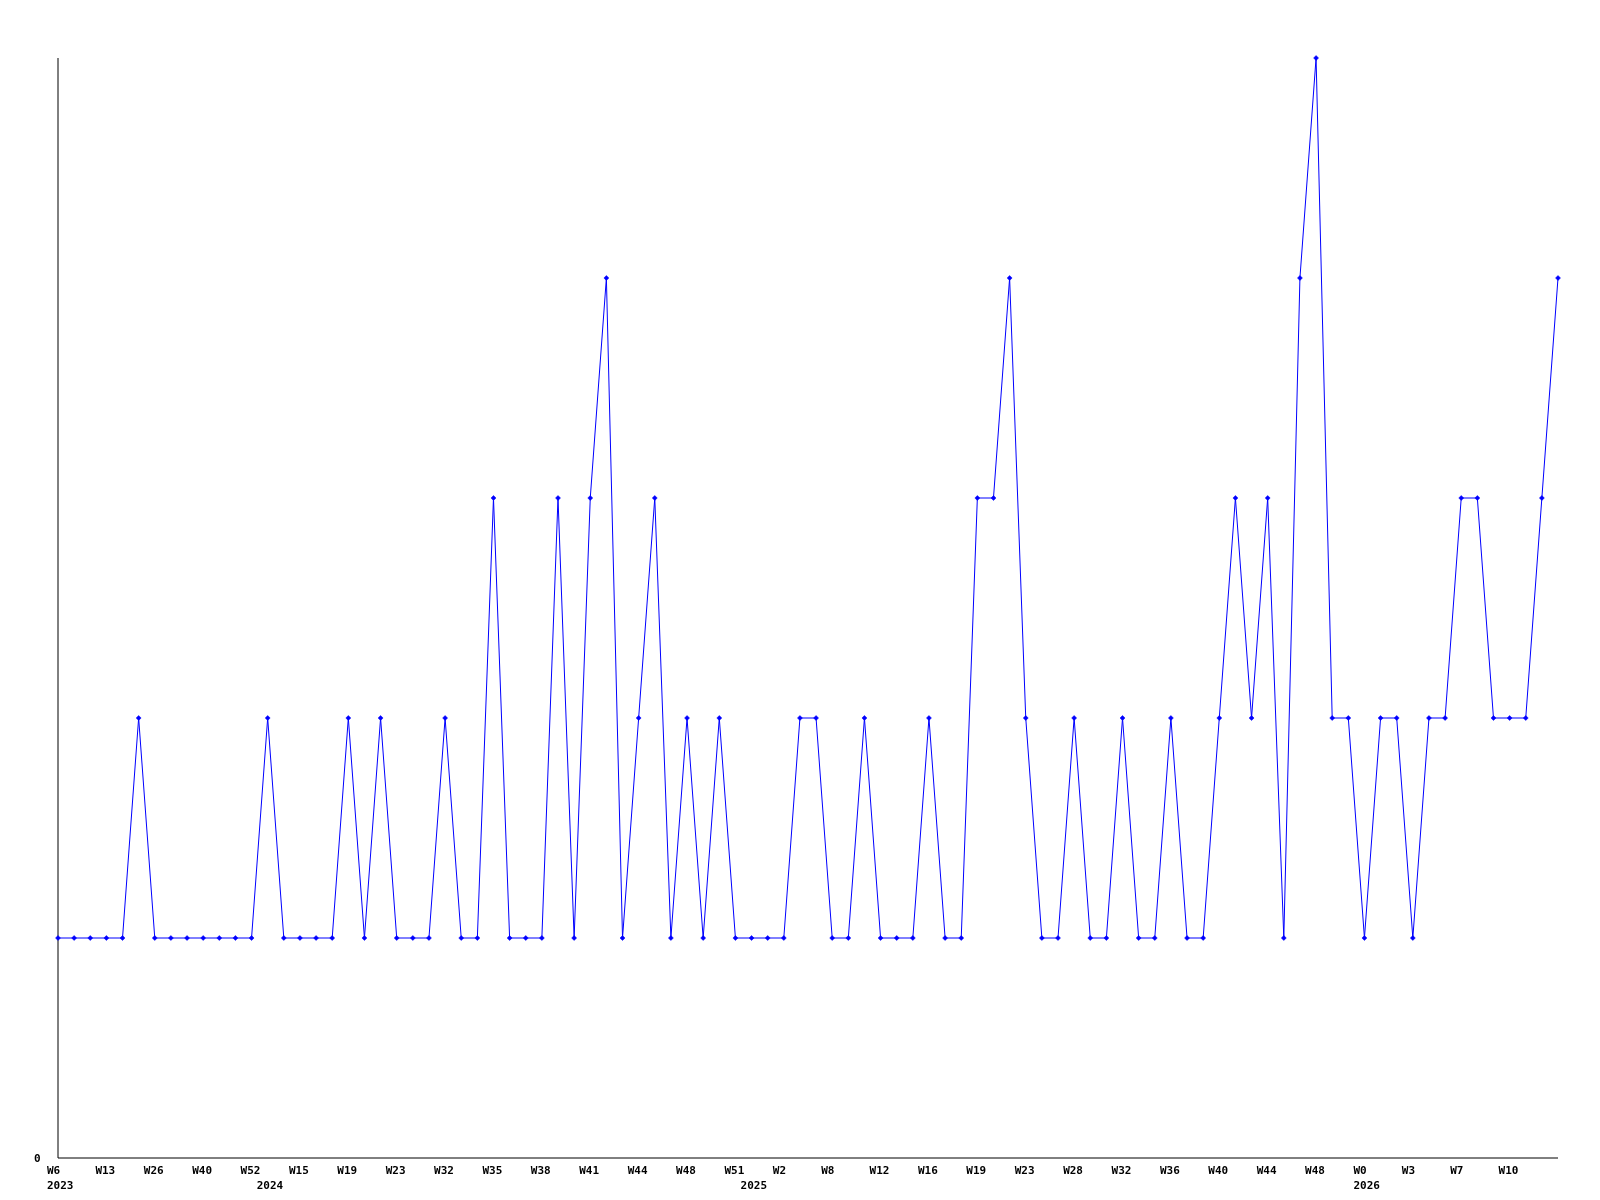 This screenshot has width=1600, height=1200. Describe the element at coordinates (492, 1170) in the screenshot. I see `x-tick-label: W35` at that location.